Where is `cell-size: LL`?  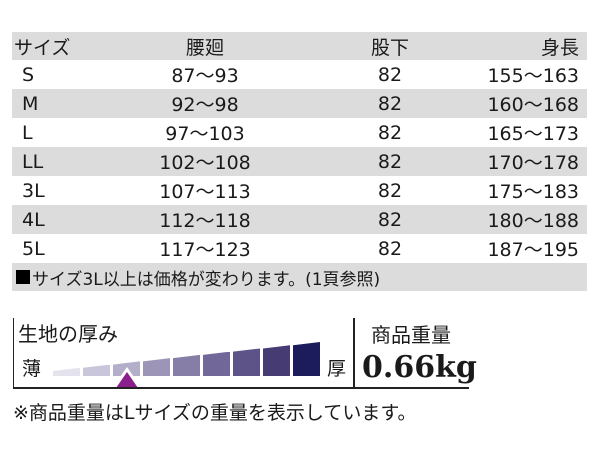
cell-size: LL is located at coordinates (33, 161).